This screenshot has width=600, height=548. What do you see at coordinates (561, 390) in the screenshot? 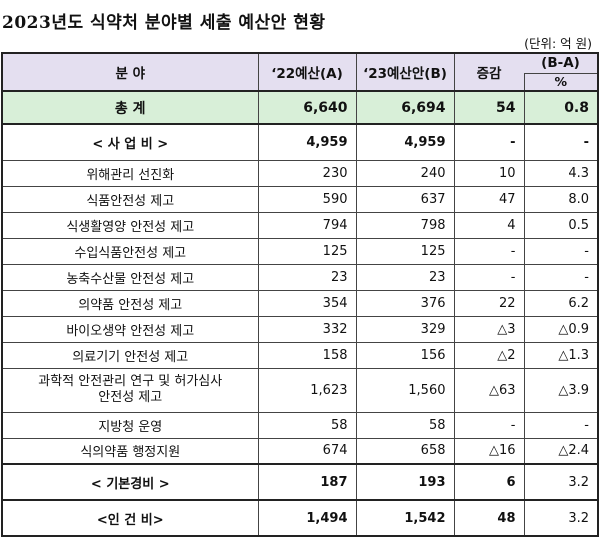
I see `cell-d: △3.9` at bounding box center [561, 390].